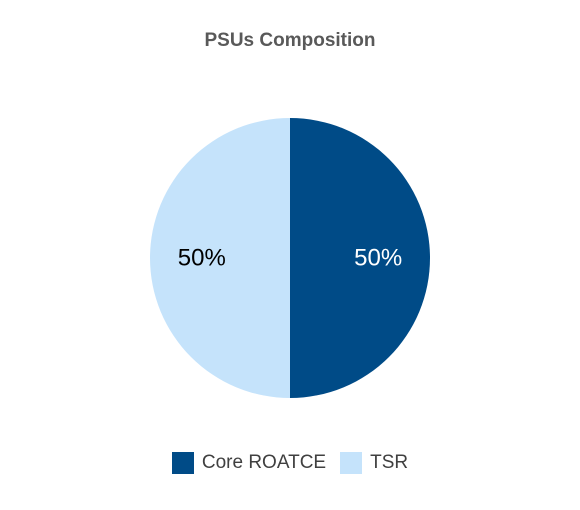 The image size is (580, 510). Describe the element at coordinates (351, 463) in the screenshot. I see `legend-swatch-tsr` at that location.